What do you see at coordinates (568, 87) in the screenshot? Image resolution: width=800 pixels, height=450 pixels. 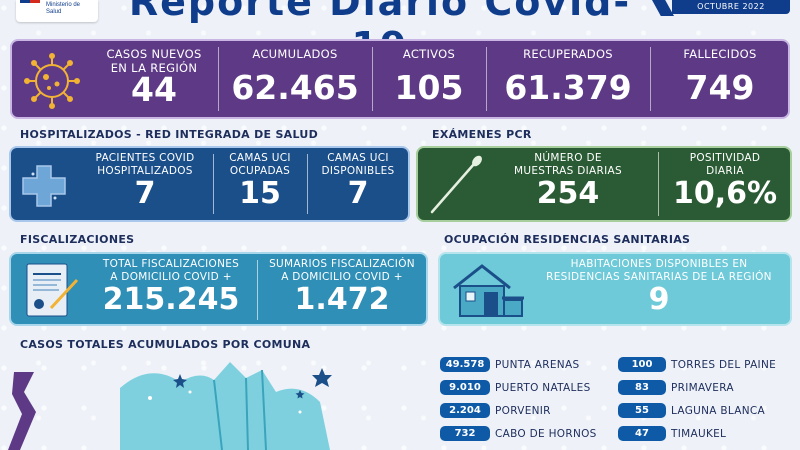 I see `stat-value: 61.379` at bounding box center [568, 87].